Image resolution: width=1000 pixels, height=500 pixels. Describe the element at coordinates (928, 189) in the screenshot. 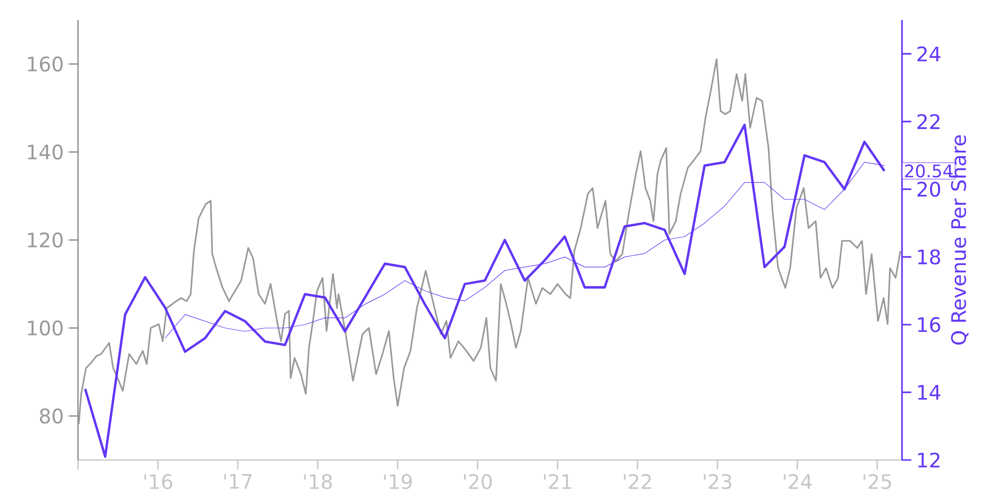

I see `y2-tick-label: 20` at that location.